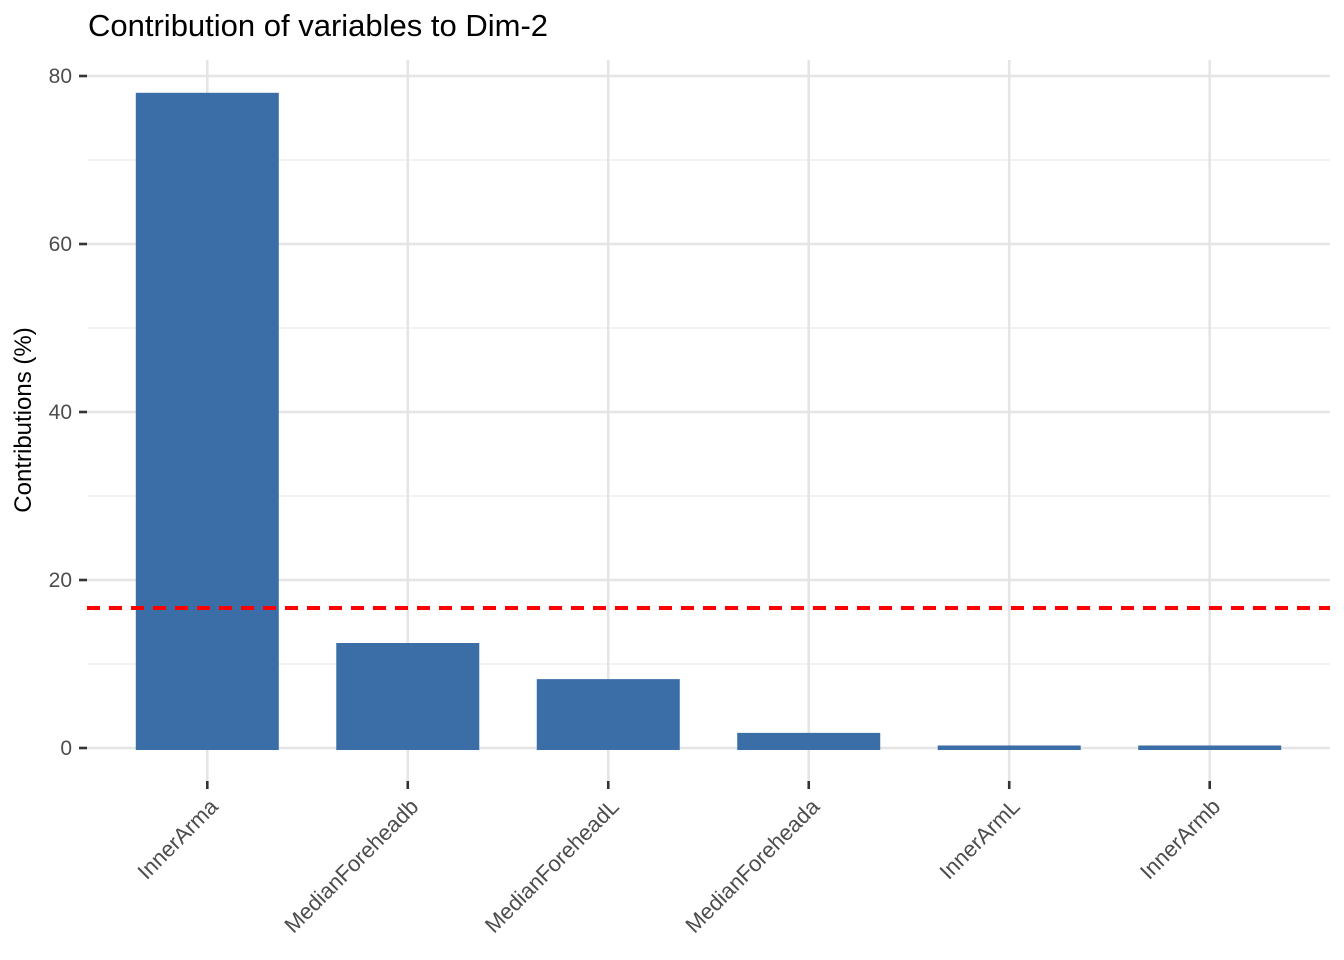 Image resolution: width=1344 pixels, height=960 pixels. Describe the element at coordinates (60, 580) in the screenshot. I see `y-tick-label-20: 20` at that location.